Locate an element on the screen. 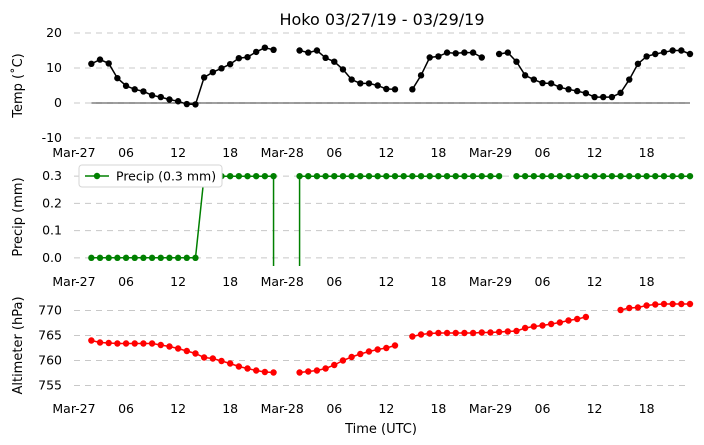 The height and width of the screenshot is (445, 704). precip-x-tick-label: Mar-29 is located at coordinates (490, 281).